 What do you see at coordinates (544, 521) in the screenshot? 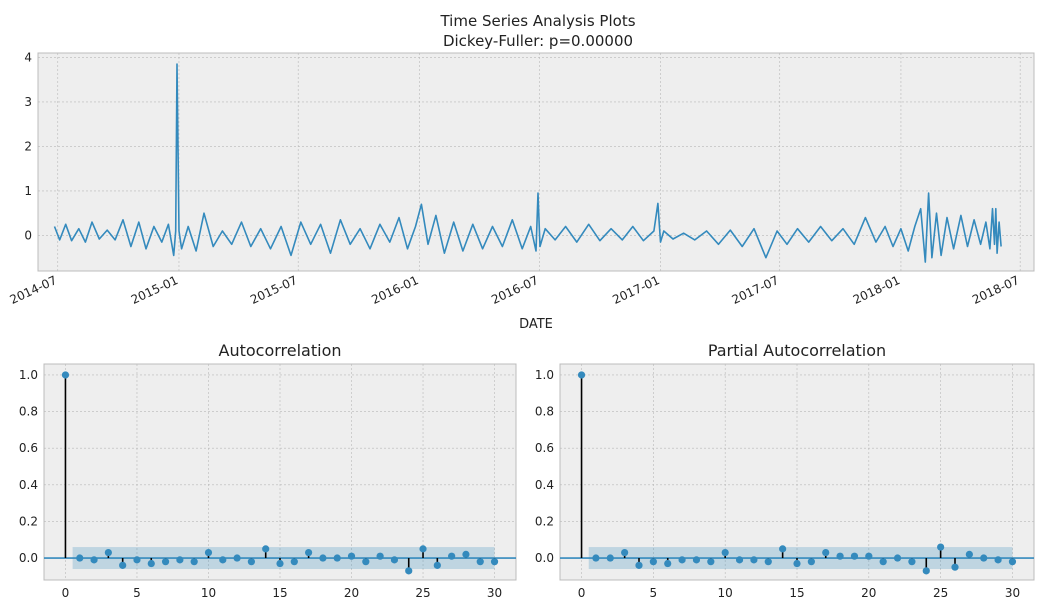
I see `pacf-y-tick-label: 0.2` at bounding box center [544, 521].